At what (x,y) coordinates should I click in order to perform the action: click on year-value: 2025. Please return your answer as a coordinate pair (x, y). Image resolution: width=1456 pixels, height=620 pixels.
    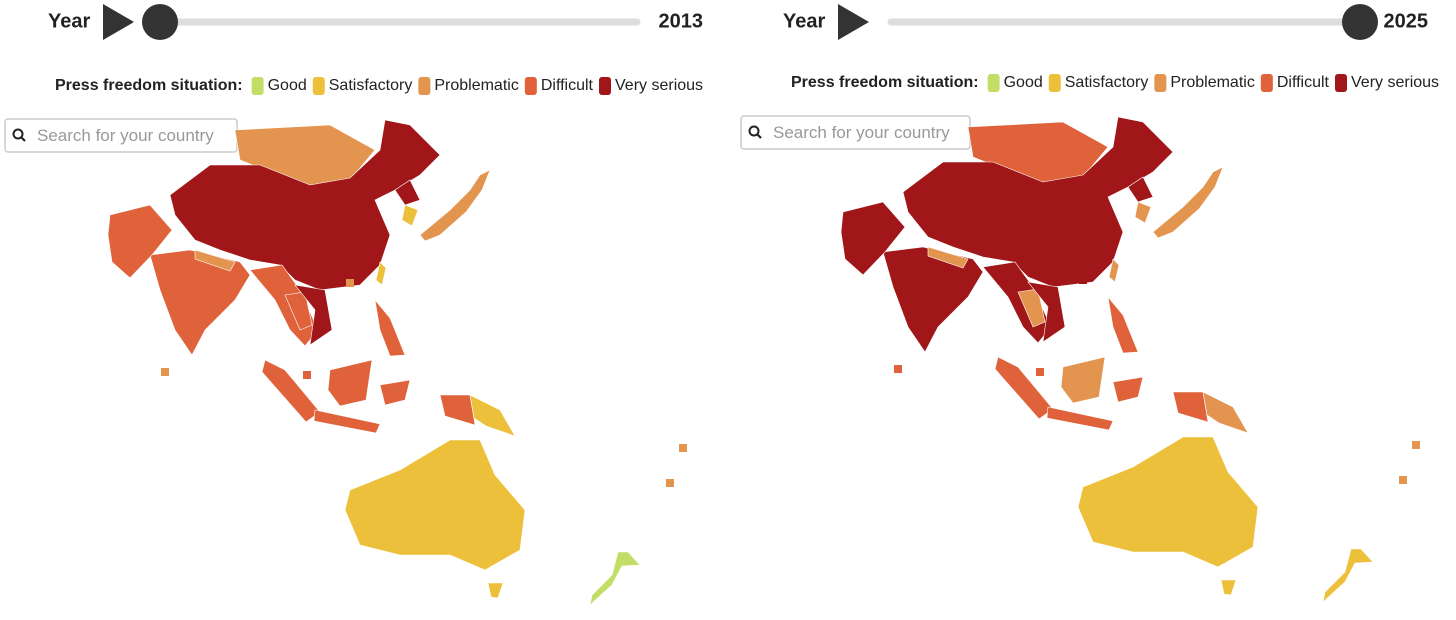
    Looking at the image, I should click on (1406, 21).